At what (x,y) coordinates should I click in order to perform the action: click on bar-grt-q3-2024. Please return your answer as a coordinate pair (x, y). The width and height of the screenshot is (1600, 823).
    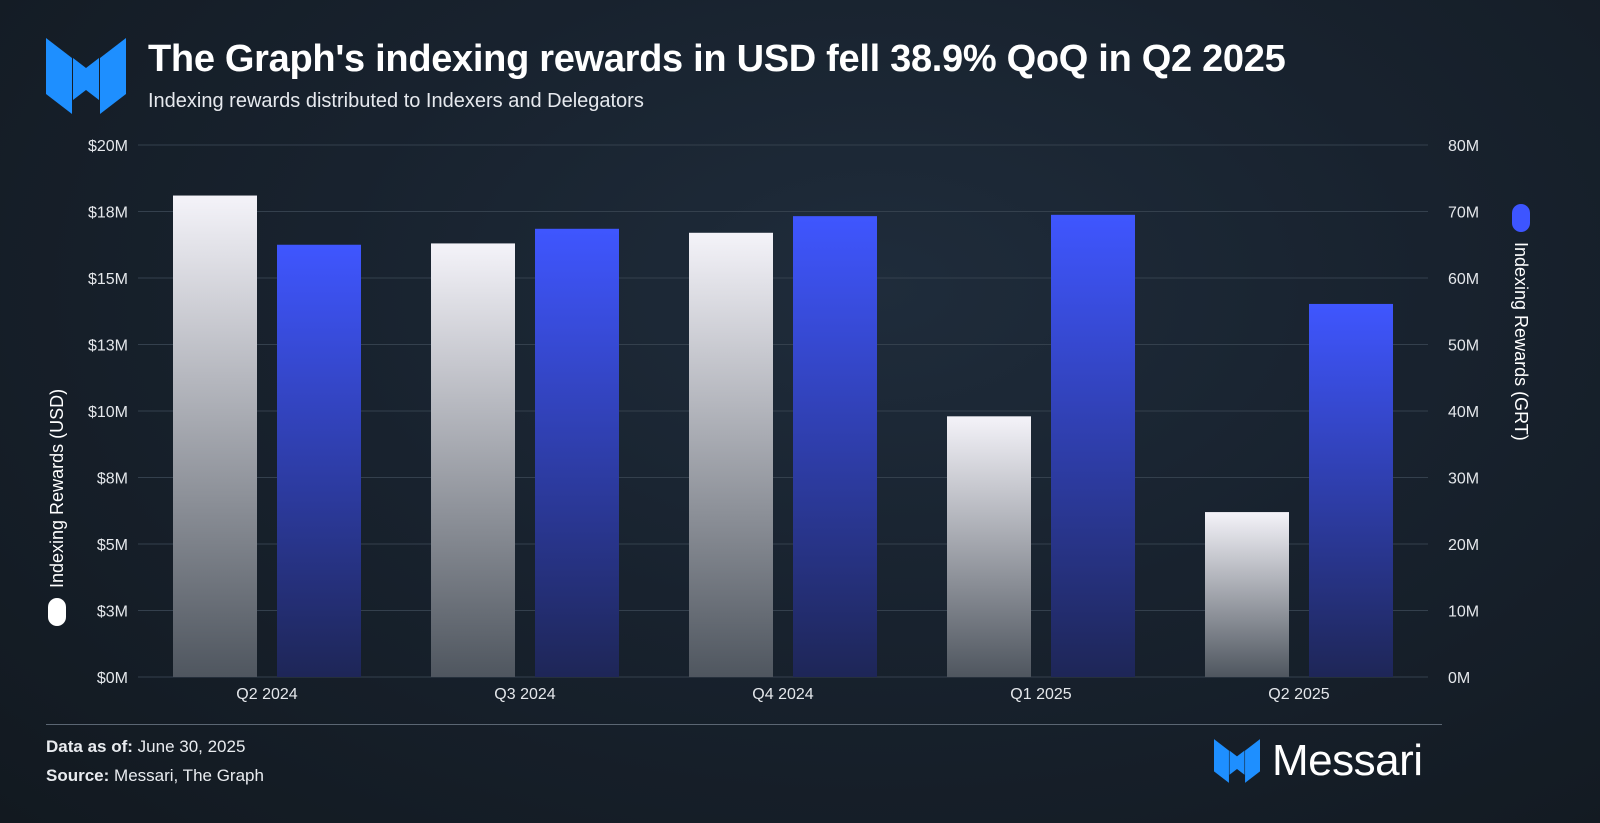
    Looking at the image, I should click on (577, 453).